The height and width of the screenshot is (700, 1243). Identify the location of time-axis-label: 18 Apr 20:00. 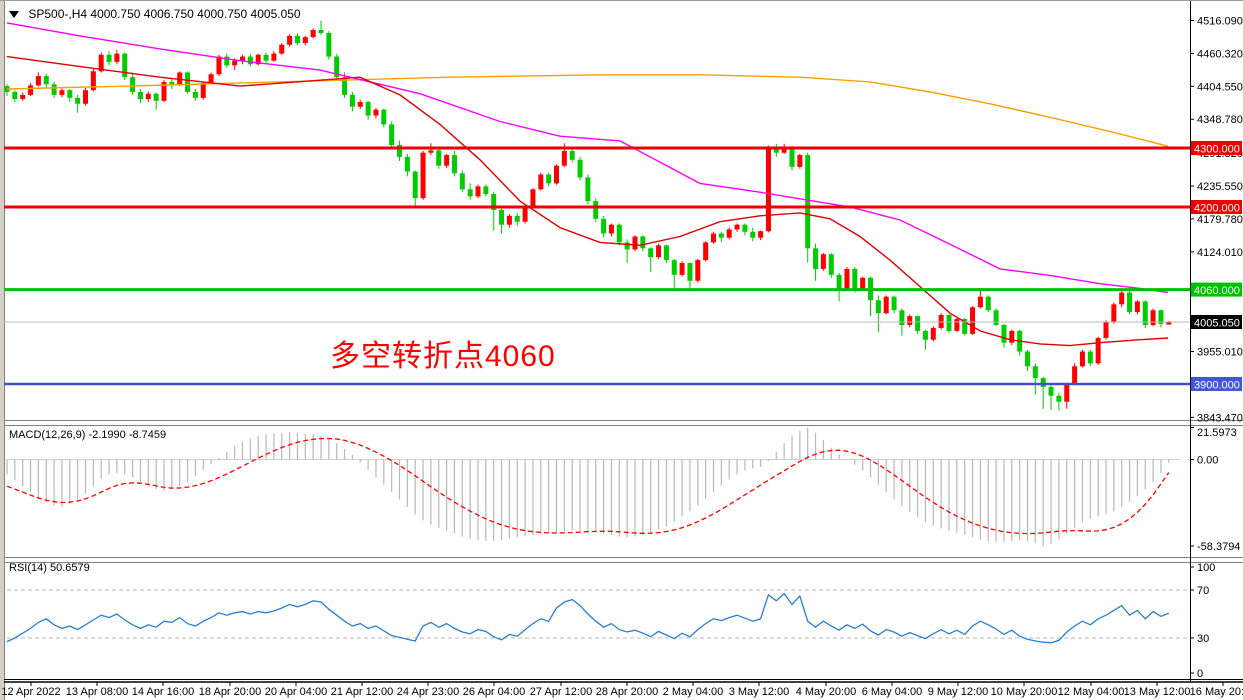
(230, 692).